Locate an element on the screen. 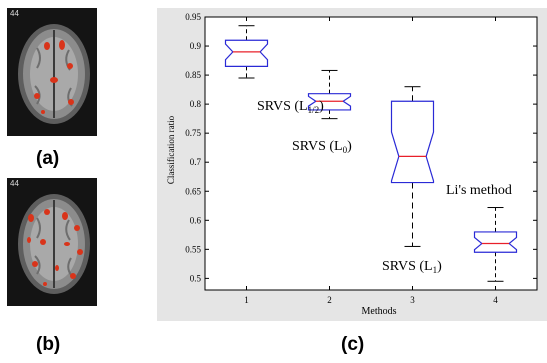 This screenshot has height=363, width=547. x-tick-label: 4 is located at coordinates (495, 300).